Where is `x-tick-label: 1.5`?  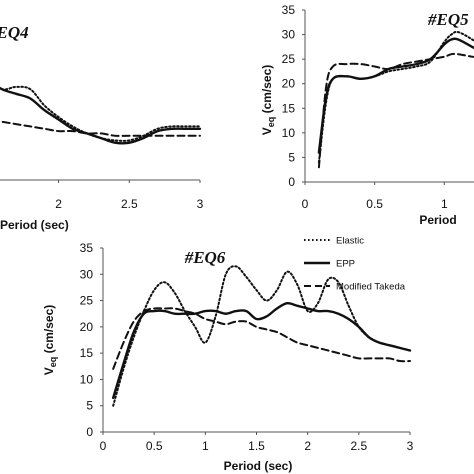 x-tick-label: 1.5 is located at coordinates (256, 446).